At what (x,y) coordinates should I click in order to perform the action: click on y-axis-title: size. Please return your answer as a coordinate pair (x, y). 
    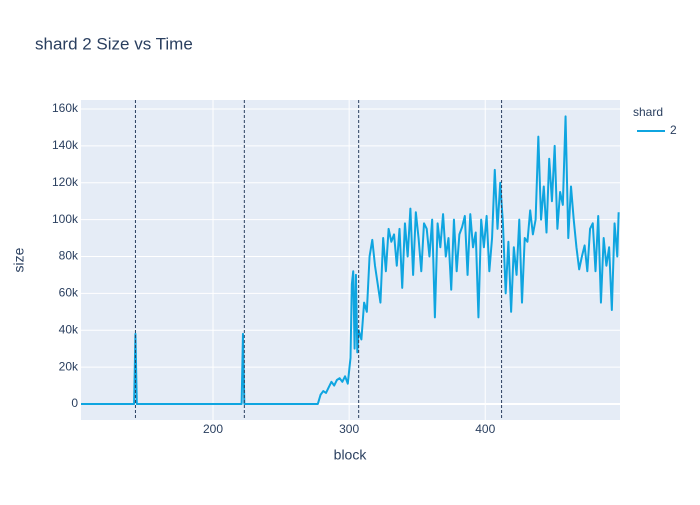
    Looking at the image, I should click on (19, 259).